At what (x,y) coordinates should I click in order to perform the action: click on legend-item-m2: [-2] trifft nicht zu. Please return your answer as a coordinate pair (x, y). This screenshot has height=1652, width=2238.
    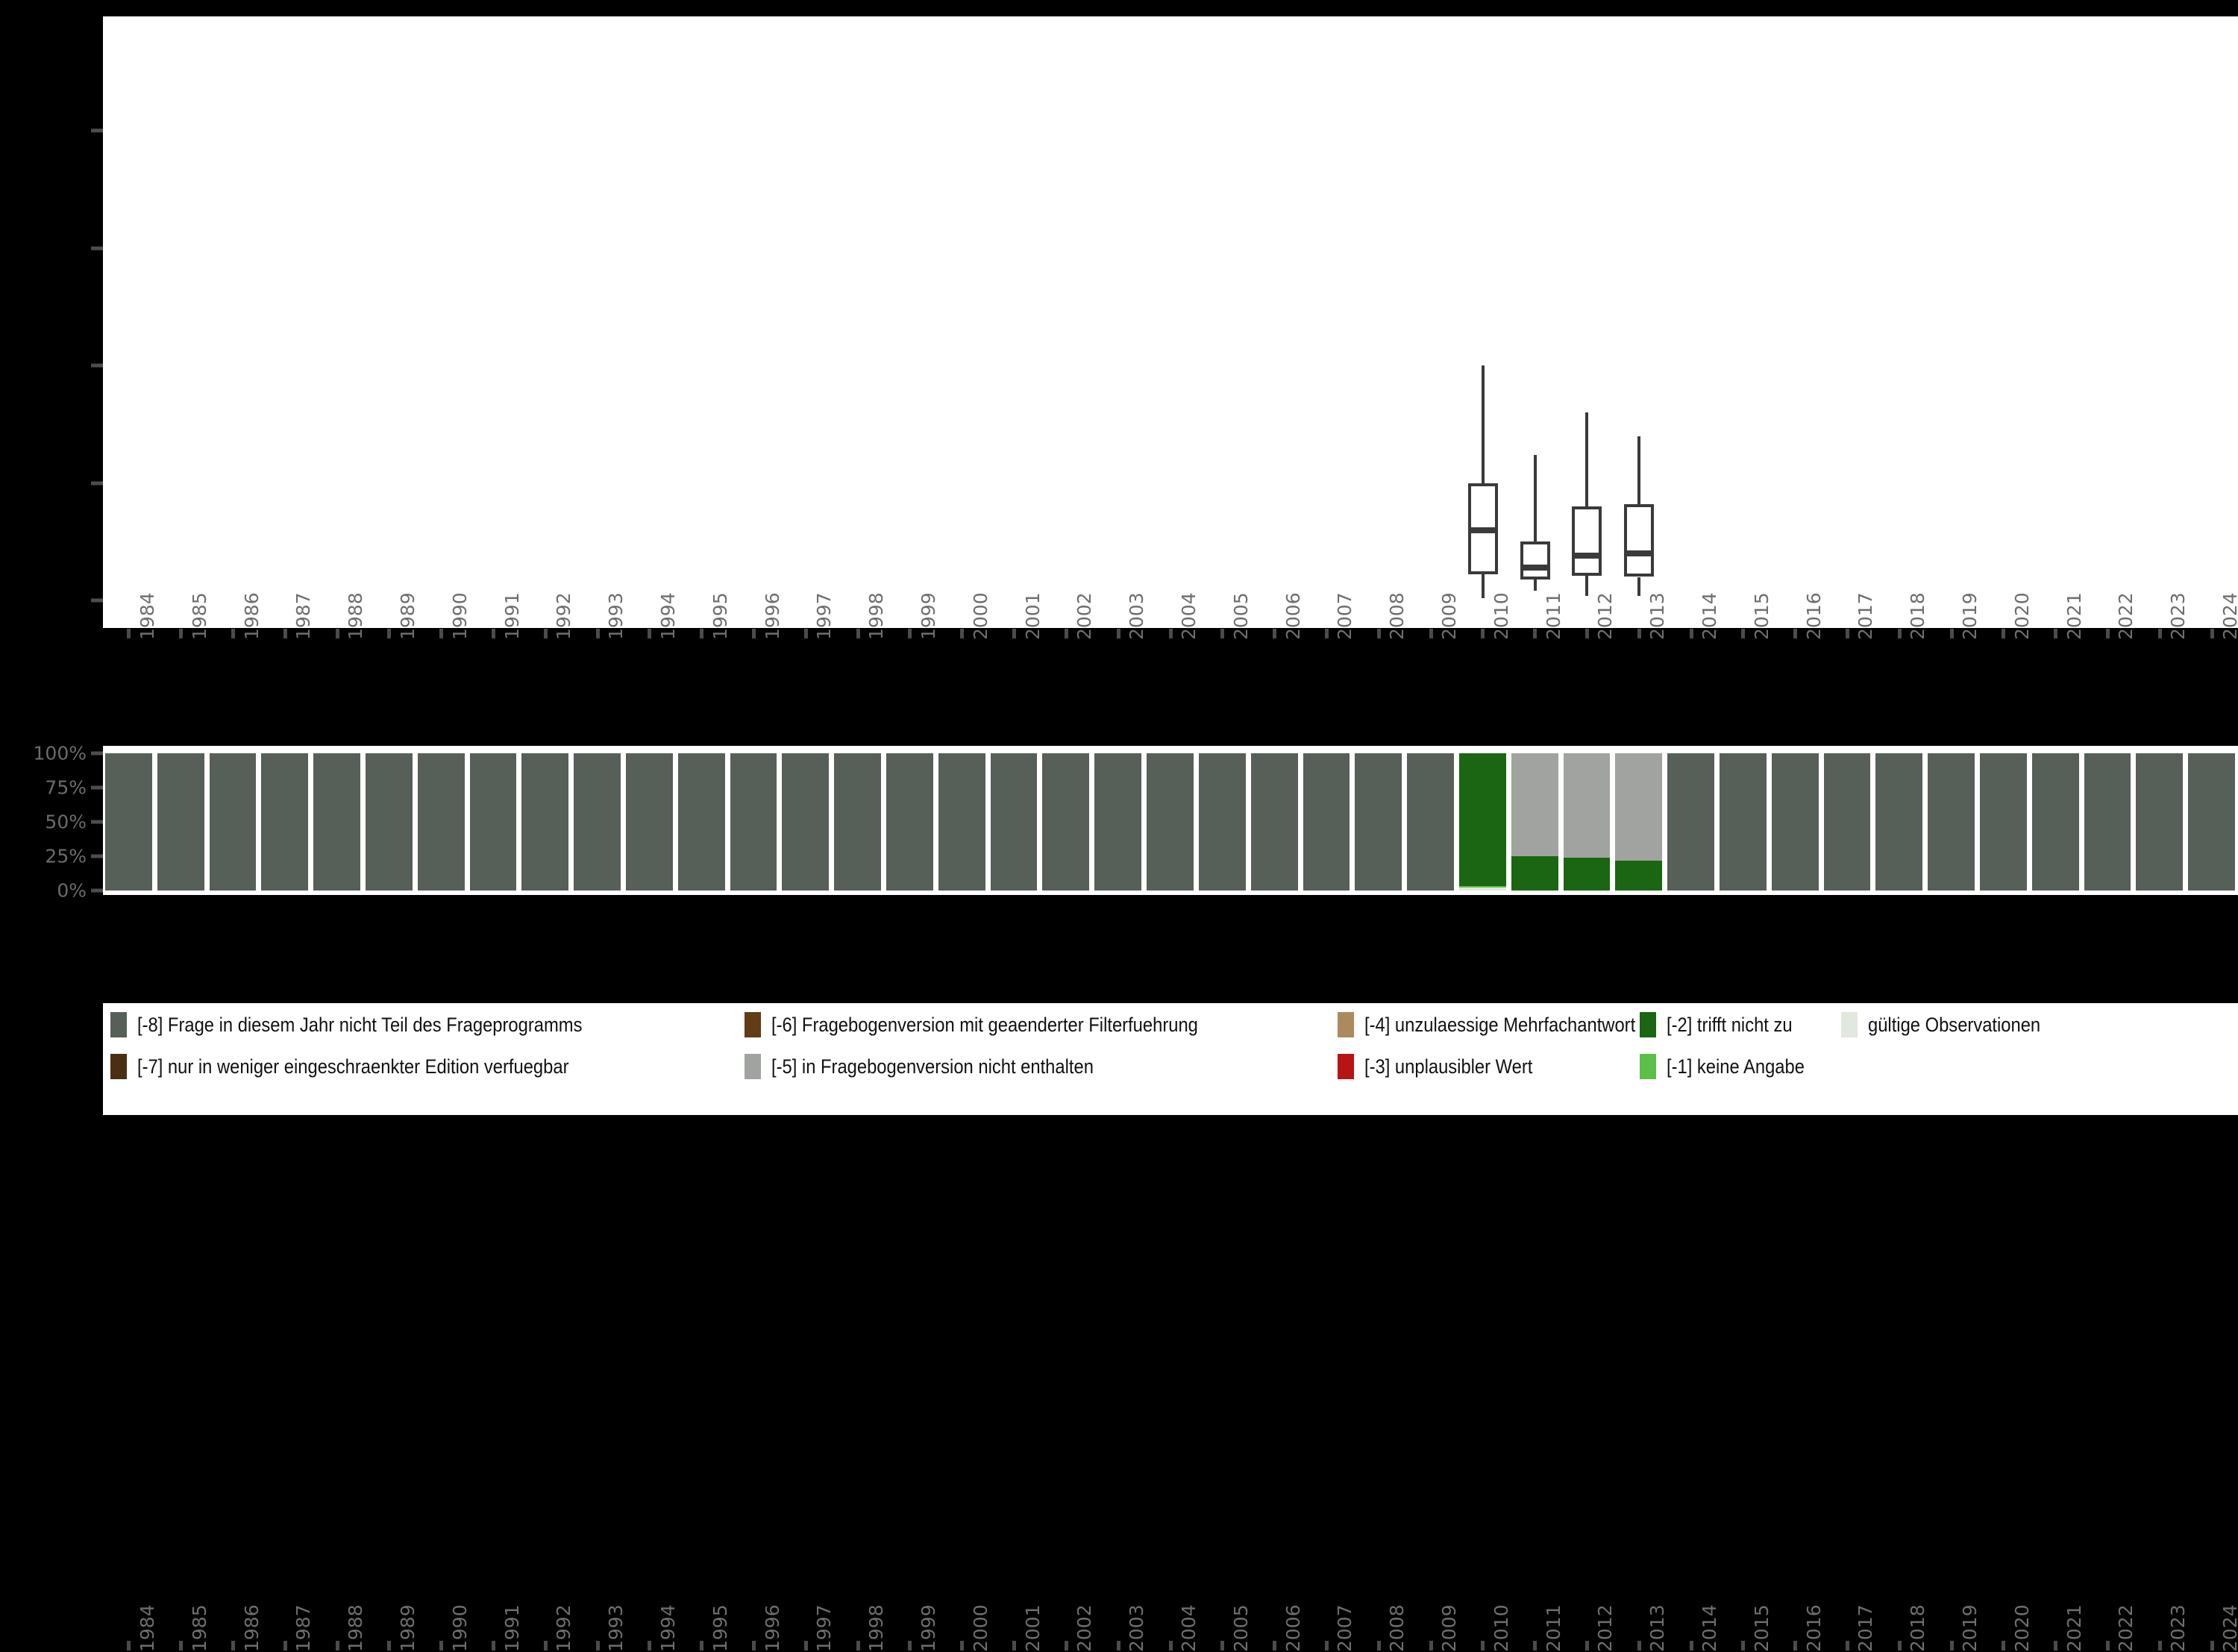
    Looking at the image, I should click on (1725, 1024).